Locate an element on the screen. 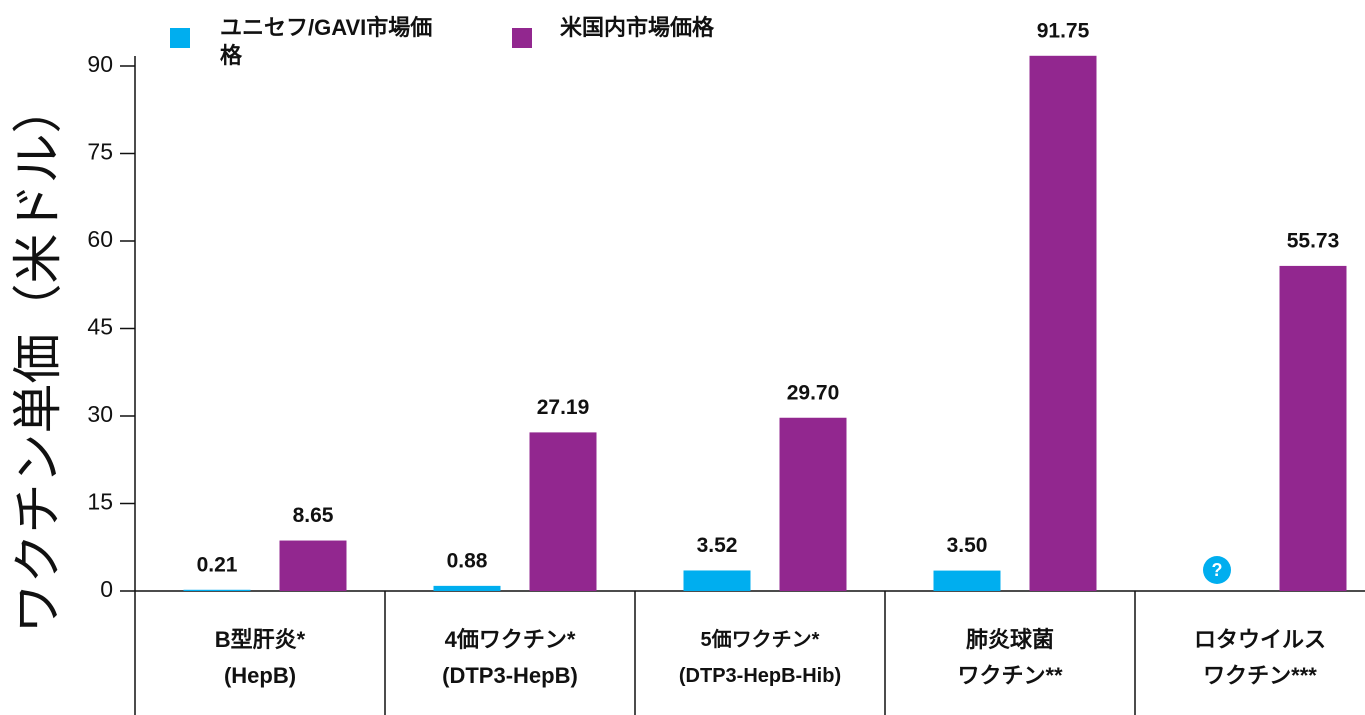 The image size is (1365, 715). x-tick-label: B型肝炎* (HepB) is located at coordinates (260, 657).